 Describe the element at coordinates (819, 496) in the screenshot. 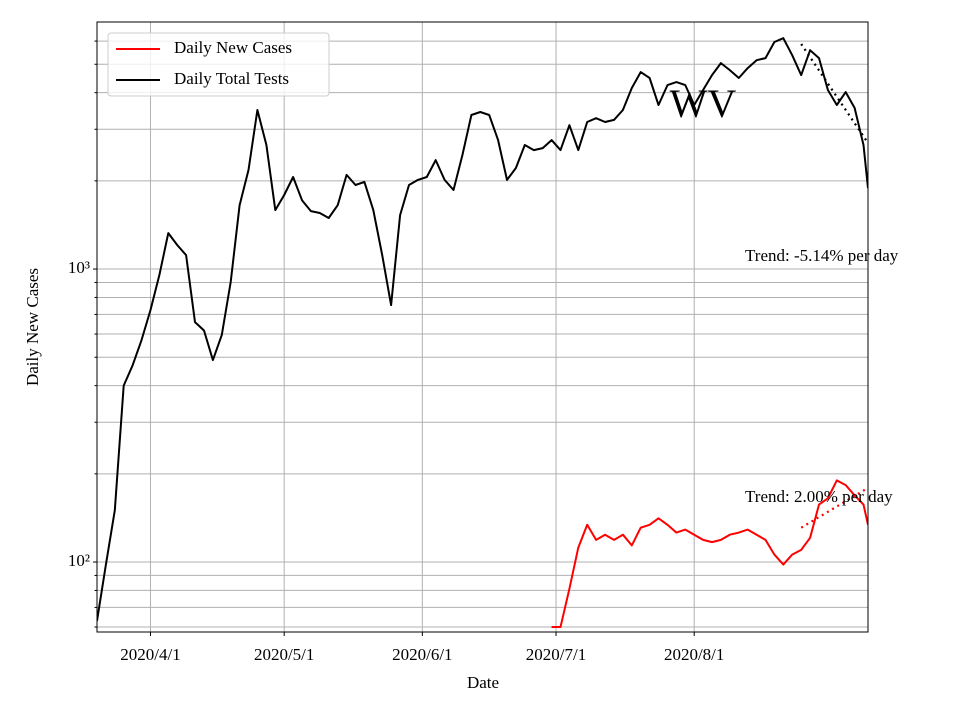

I see `trend-label: Trend: 2.00% per day` at that location.